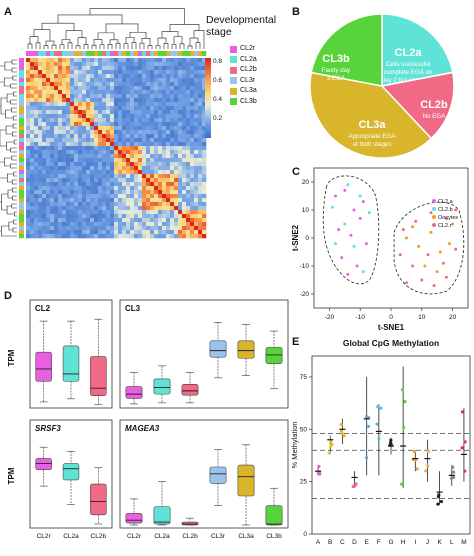 This screenshot has width=474, height=556. What do you see at coordinates (463, 542) in the screenshot?
I see `x-tick-label: M` at bounding box center [463, 542].